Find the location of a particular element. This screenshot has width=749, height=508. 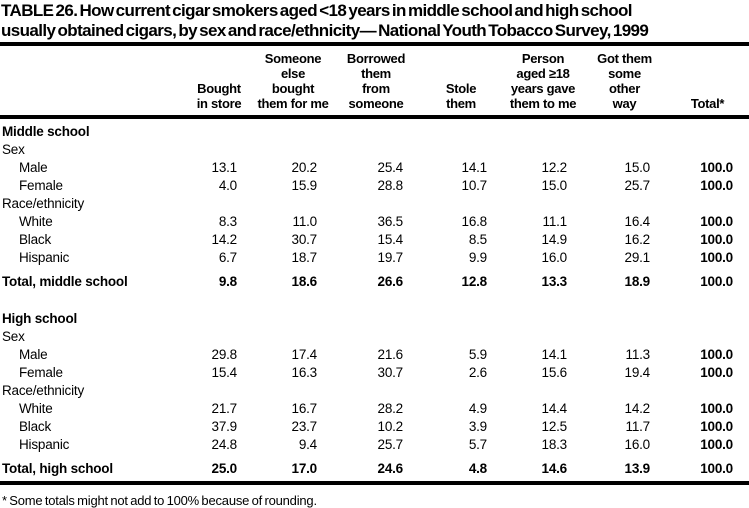

column-header-someone-else-bought: Someone else bought them for me is located at coordinates (293, 82).